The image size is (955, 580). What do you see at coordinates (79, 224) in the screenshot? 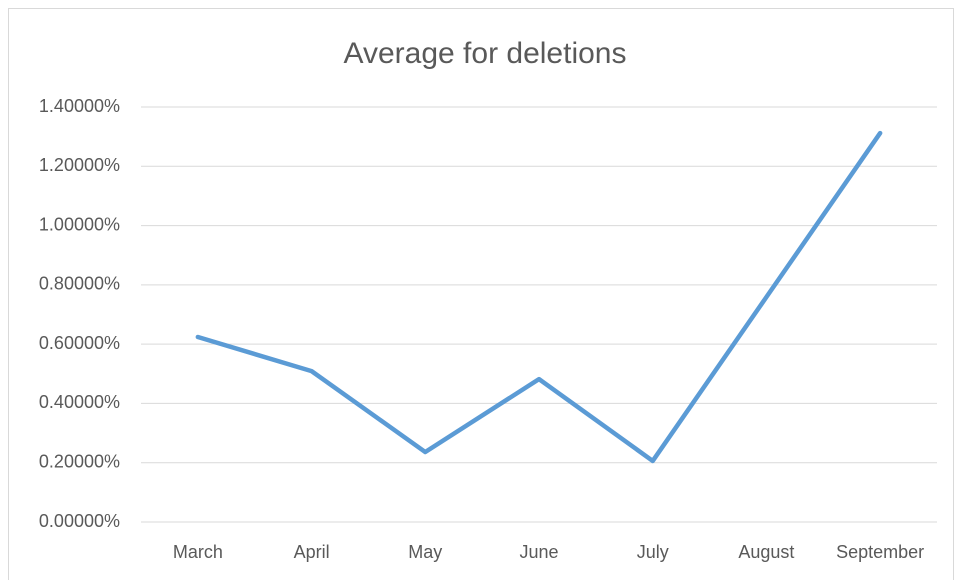
I see `y-tick-label: 1.00000%` at bounding box center [79, 224].